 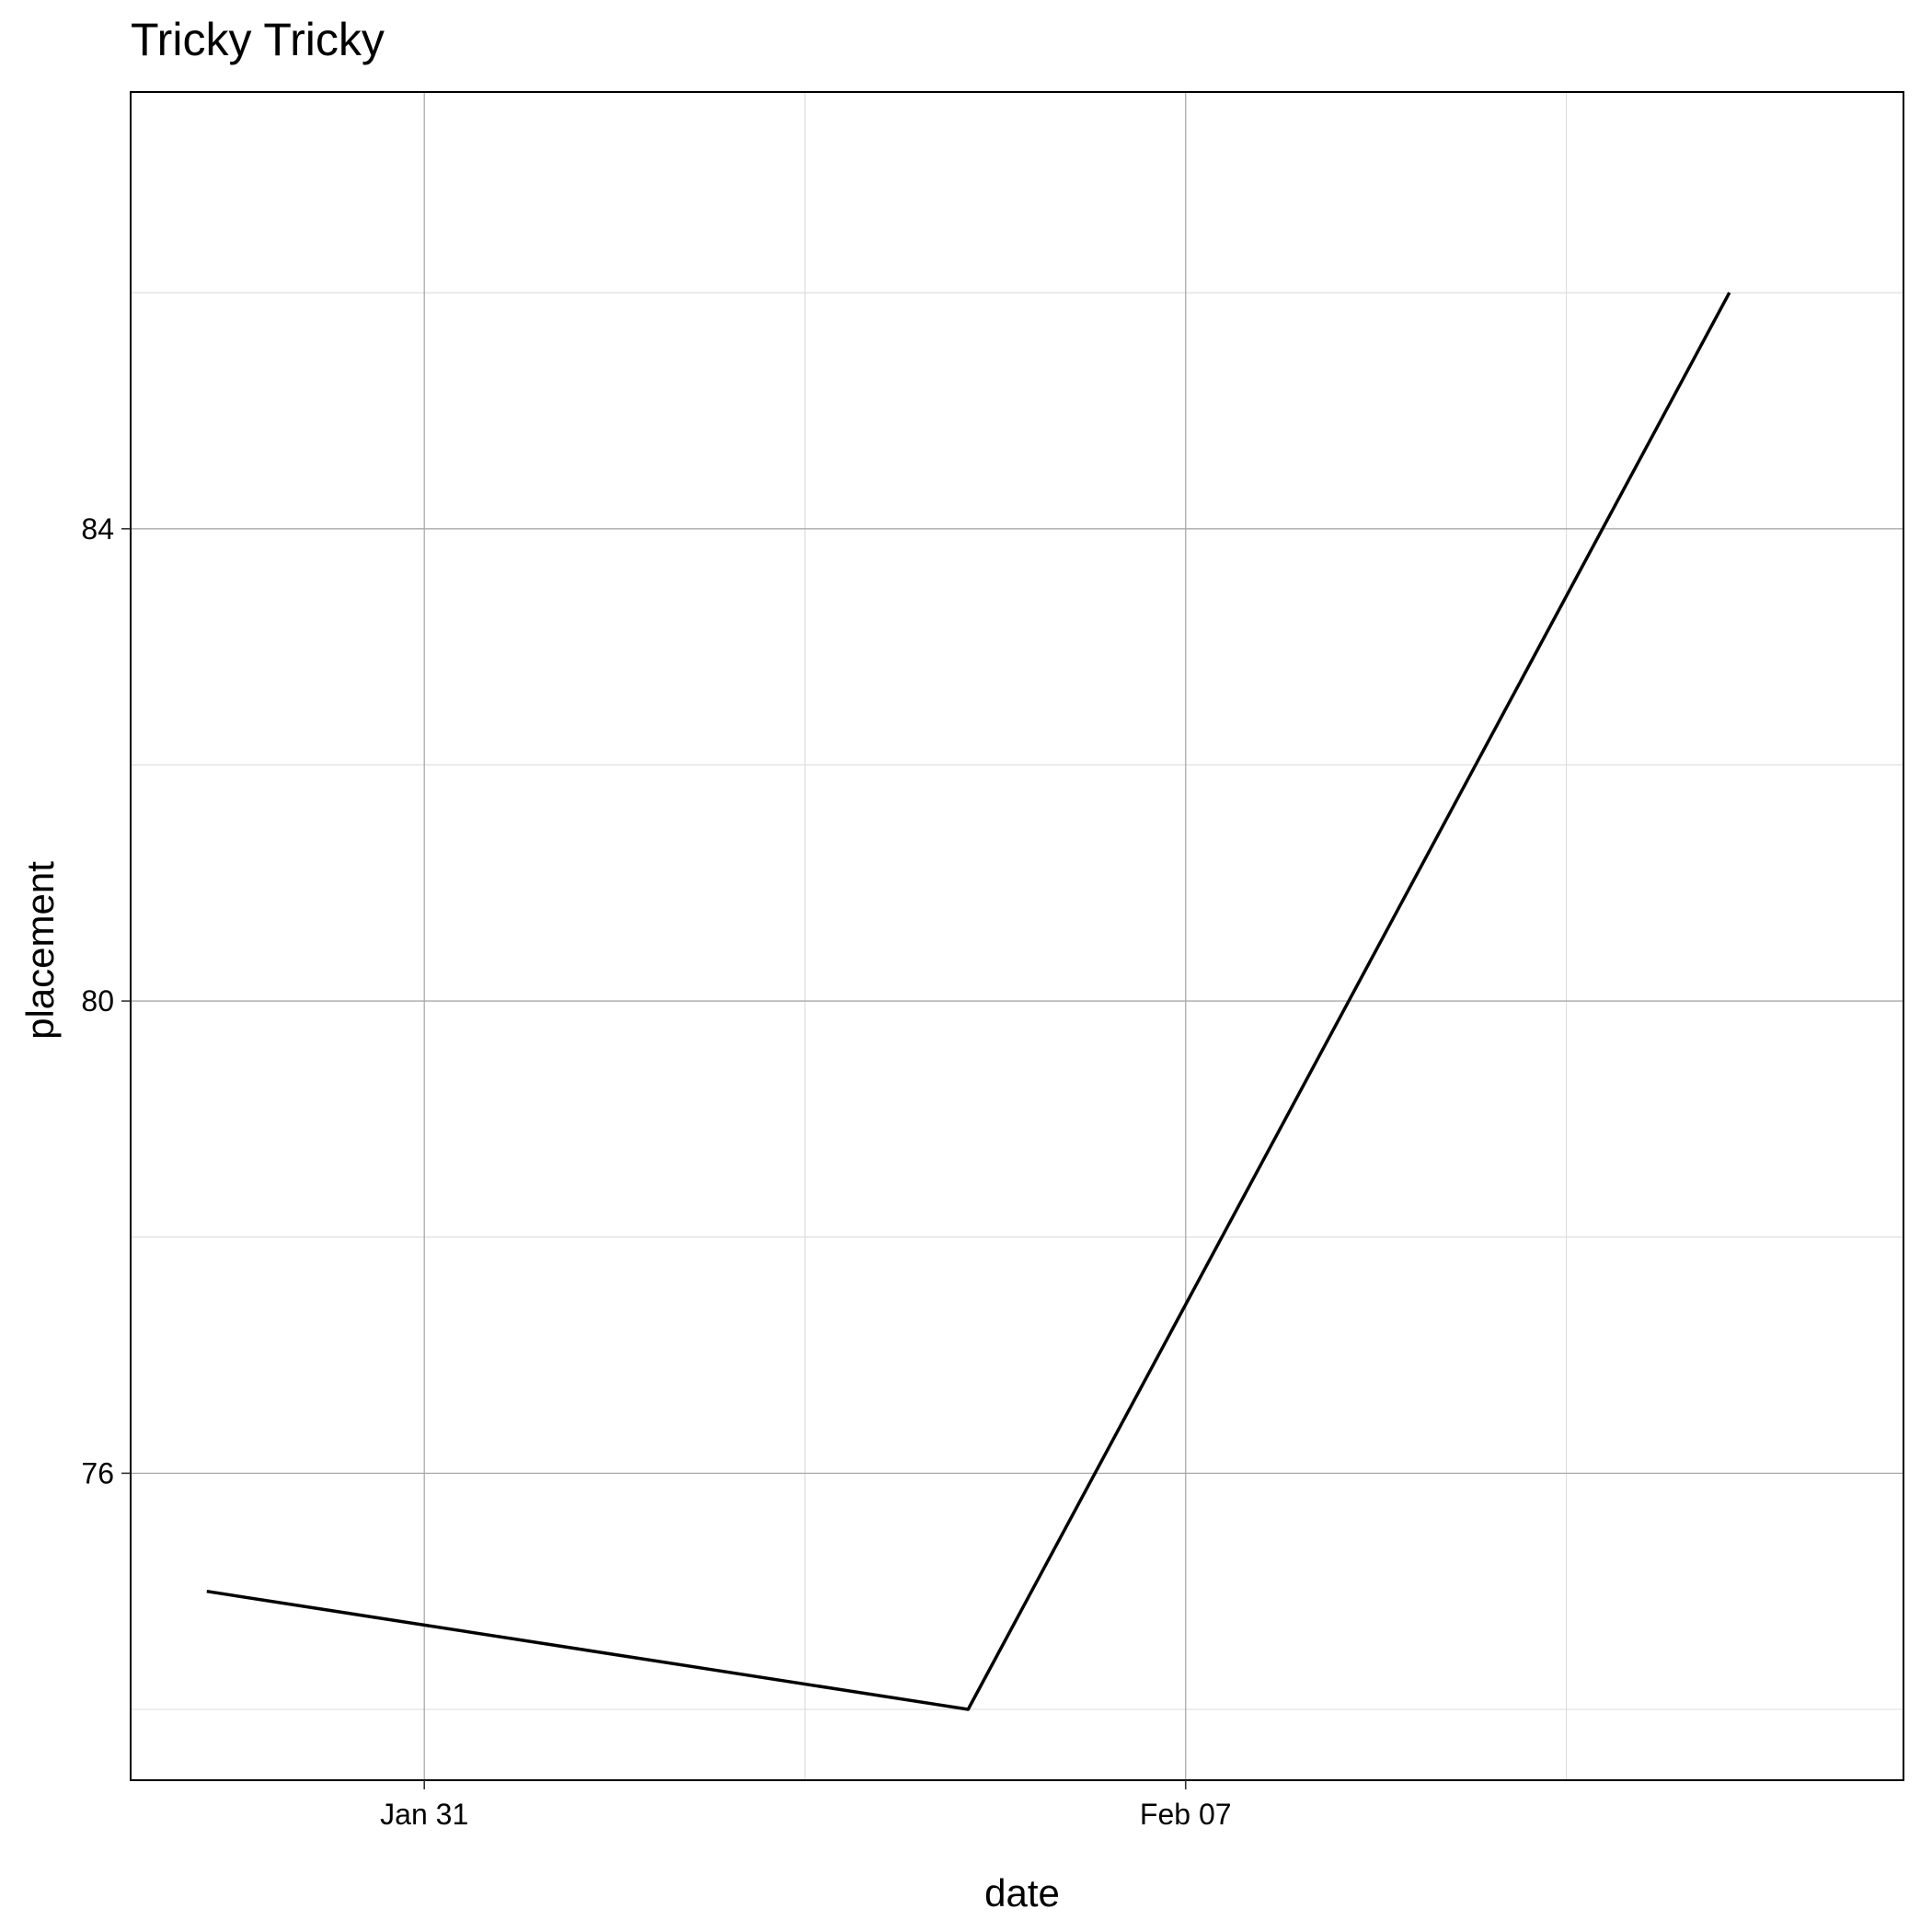 What do you see at coordinates (1022, 1893) in the screenshot?
I see `x-axis-title: date` at bounding box center [1022, 1893].